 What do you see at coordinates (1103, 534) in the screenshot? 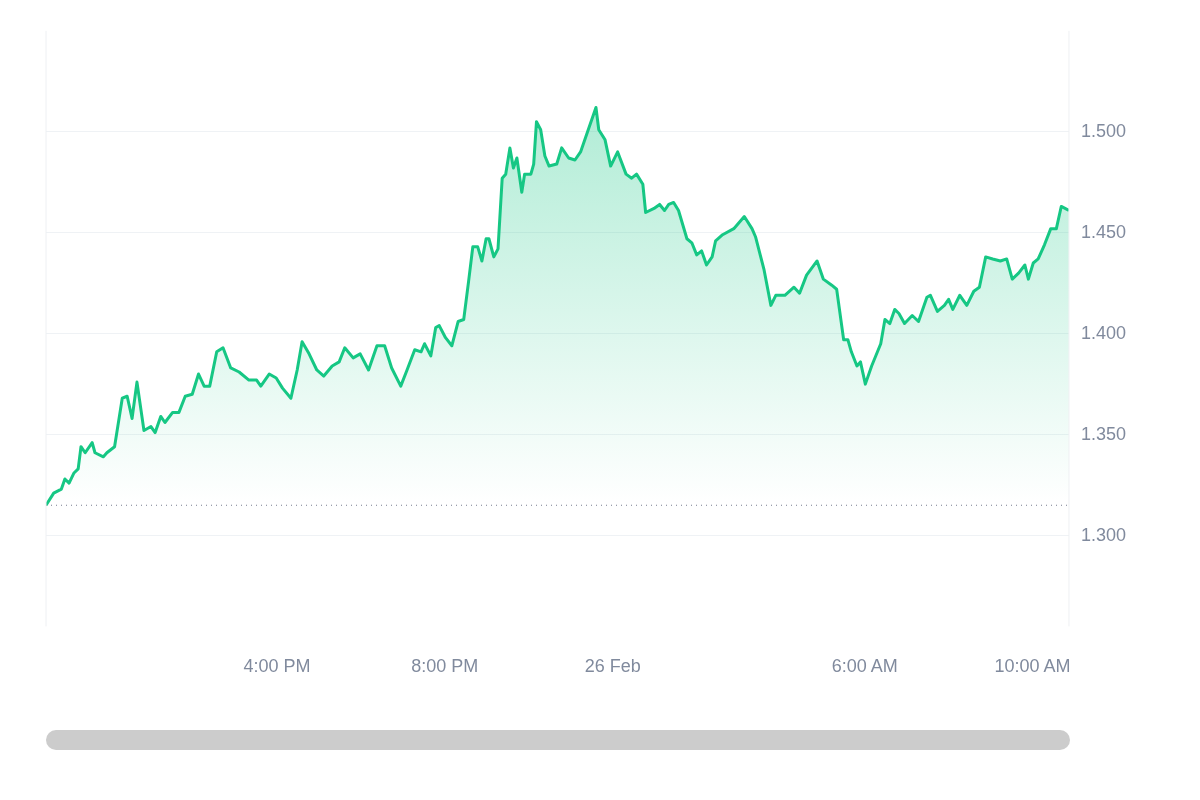
I see `y-tick-label: 1.300` at bounding box center [1103, 534].